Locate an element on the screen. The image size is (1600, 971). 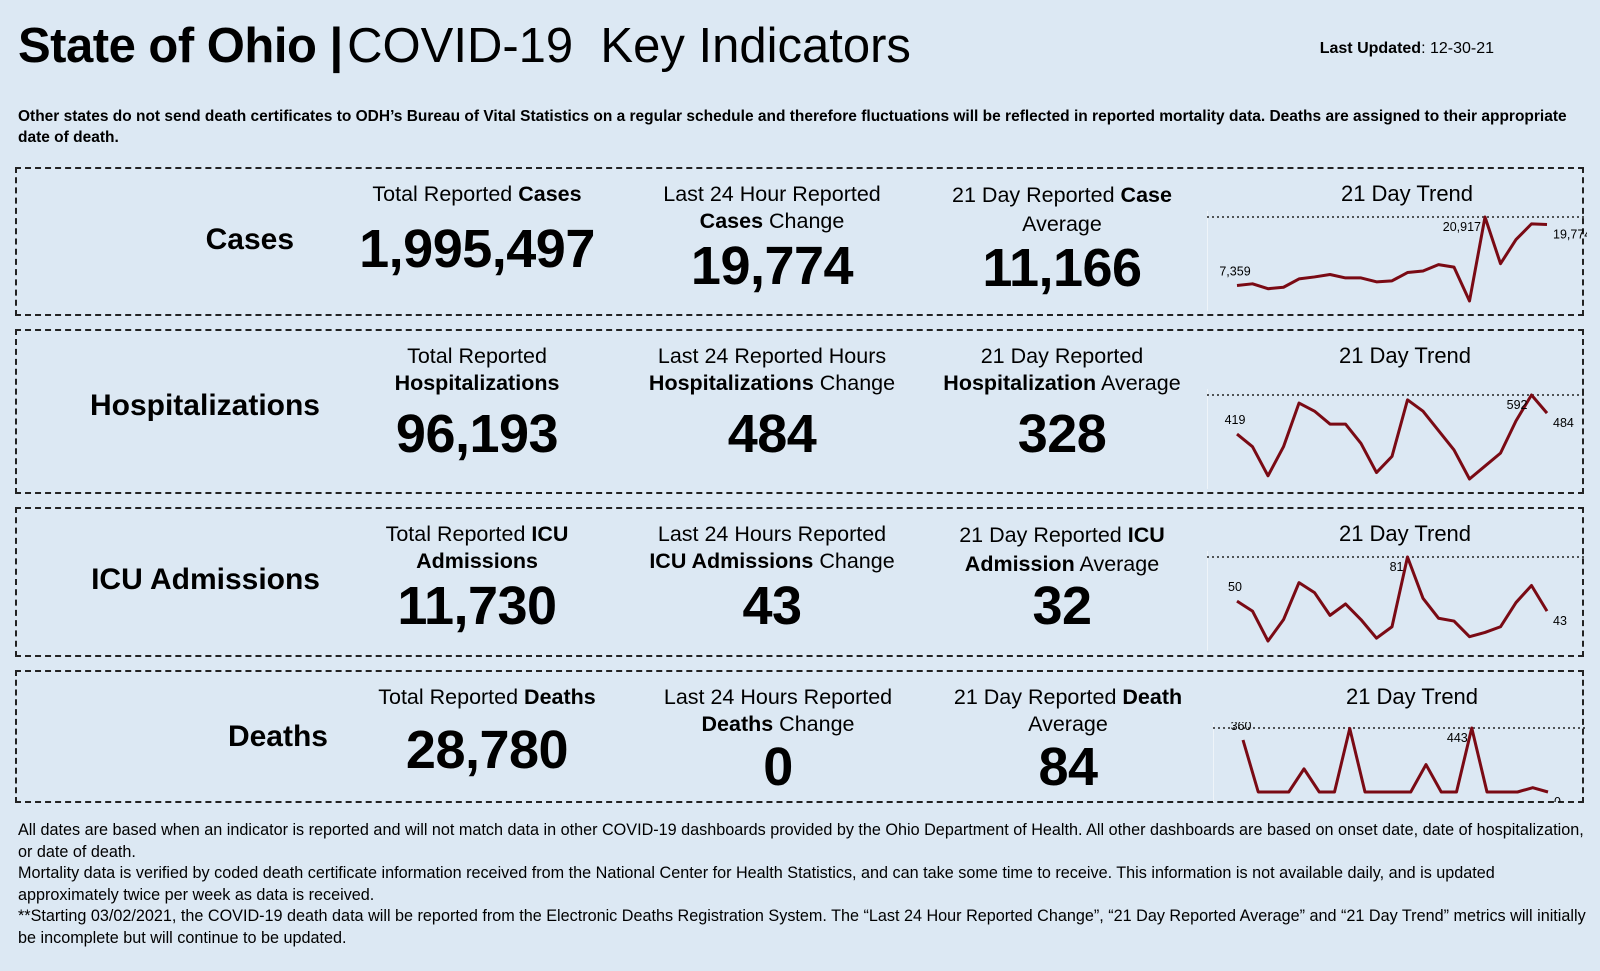
trend-last-label: 43 is located at coordinates (1560, 621).